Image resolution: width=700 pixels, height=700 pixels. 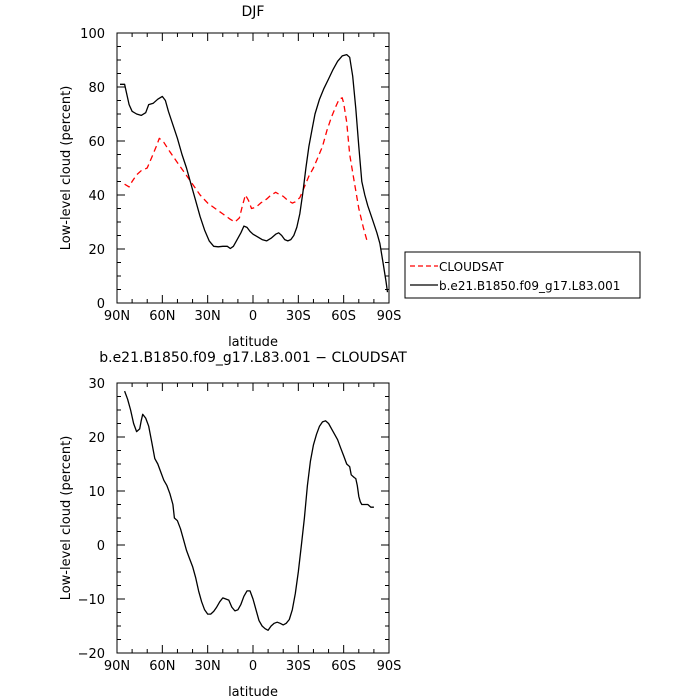 I want to click on legend-box, so click(x=522, y=275).